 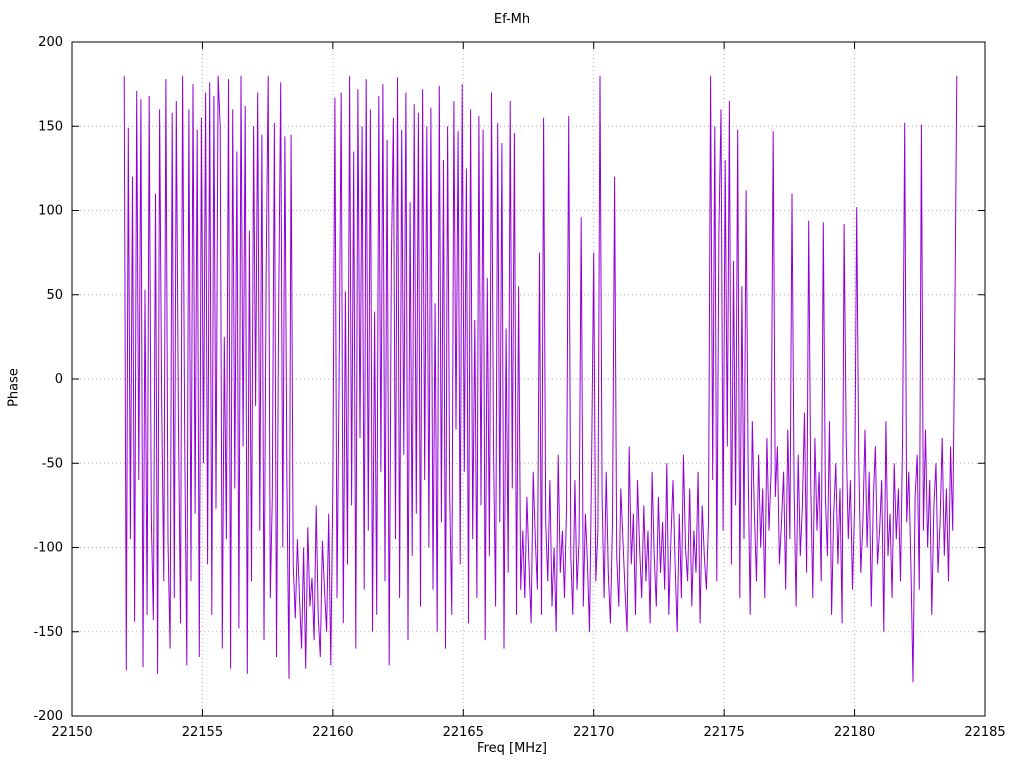 I want to click on x-tick-label: 22170, so click(x=593, y=732).